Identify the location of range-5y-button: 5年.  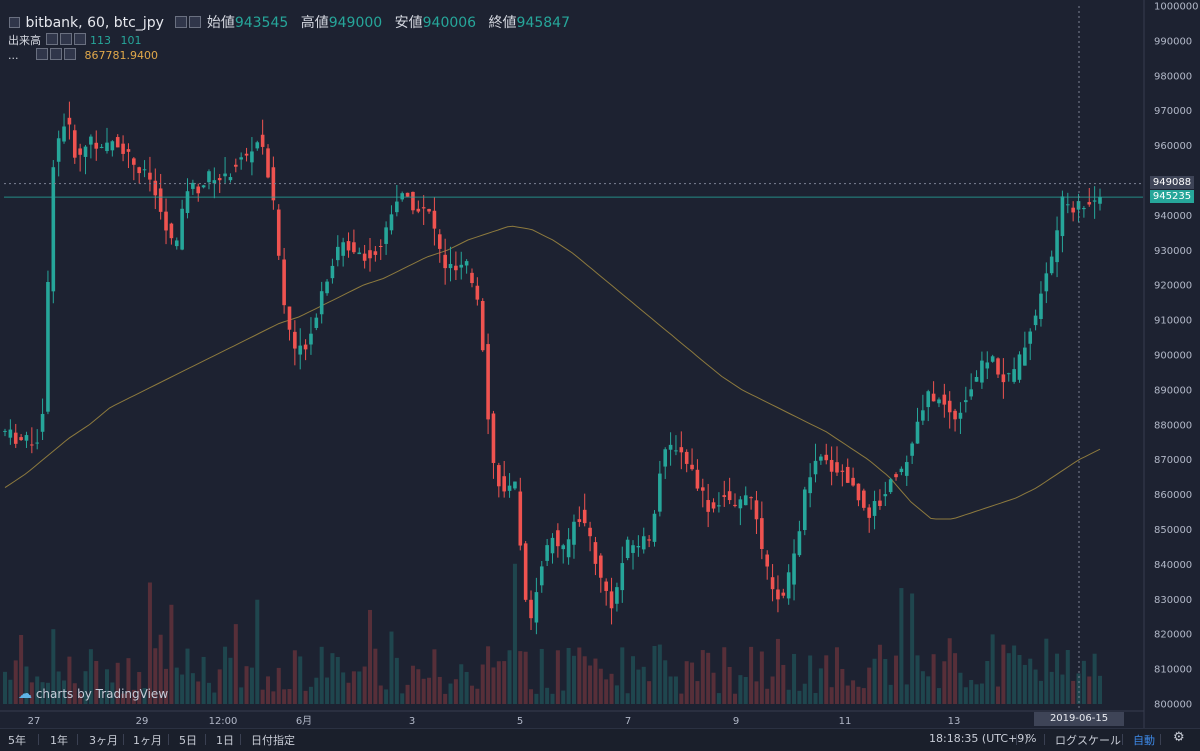
(17, 740).